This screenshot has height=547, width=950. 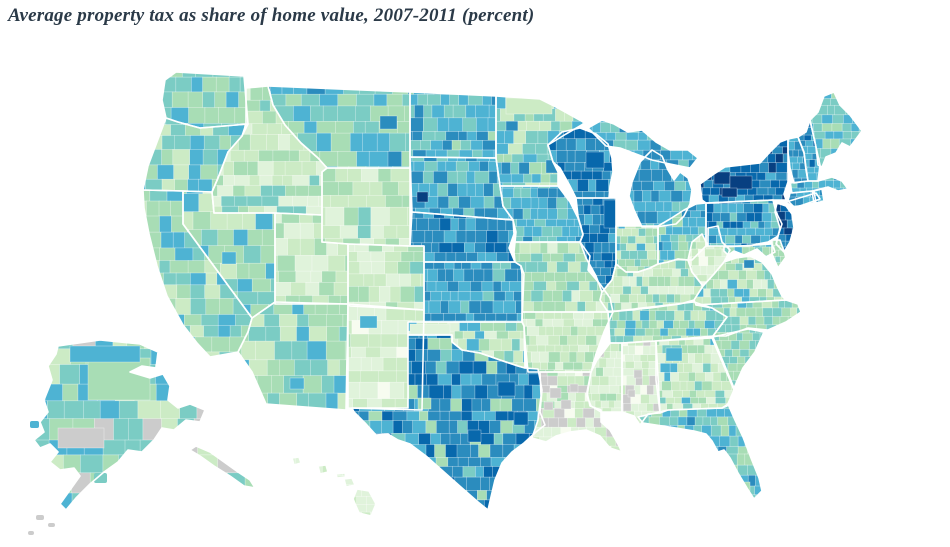 I want to click on state-AK, so click(x=147, y=421).